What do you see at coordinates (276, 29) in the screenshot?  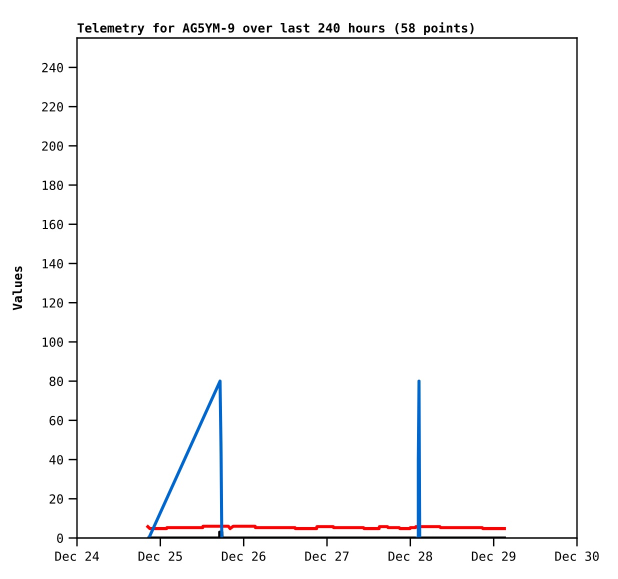 I see `chart-title: Telemetry for AG5YM-9 over last 240 hours (58 points)` at bounding box center [276, 29].